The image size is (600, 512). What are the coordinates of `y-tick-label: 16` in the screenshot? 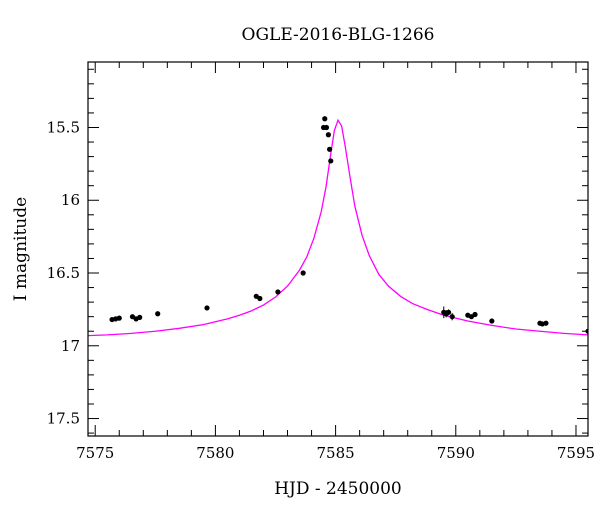 It's located at (70, 200).